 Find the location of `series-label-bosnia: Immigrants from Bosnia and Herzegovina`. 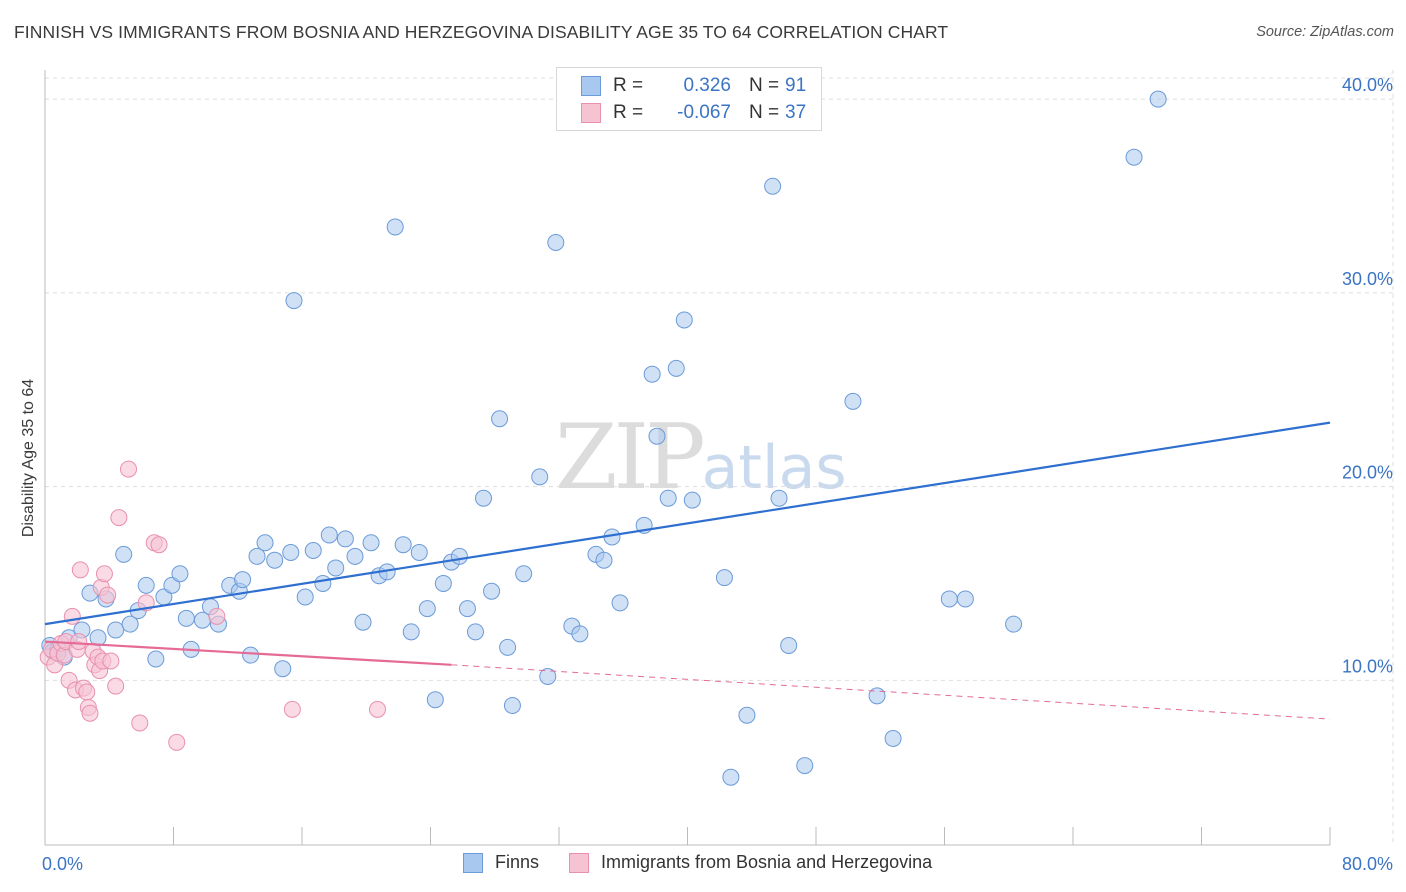

series-label-bosnia: Immigrants from Bosnia and Herzegovina is located at coordinates (767, 862).